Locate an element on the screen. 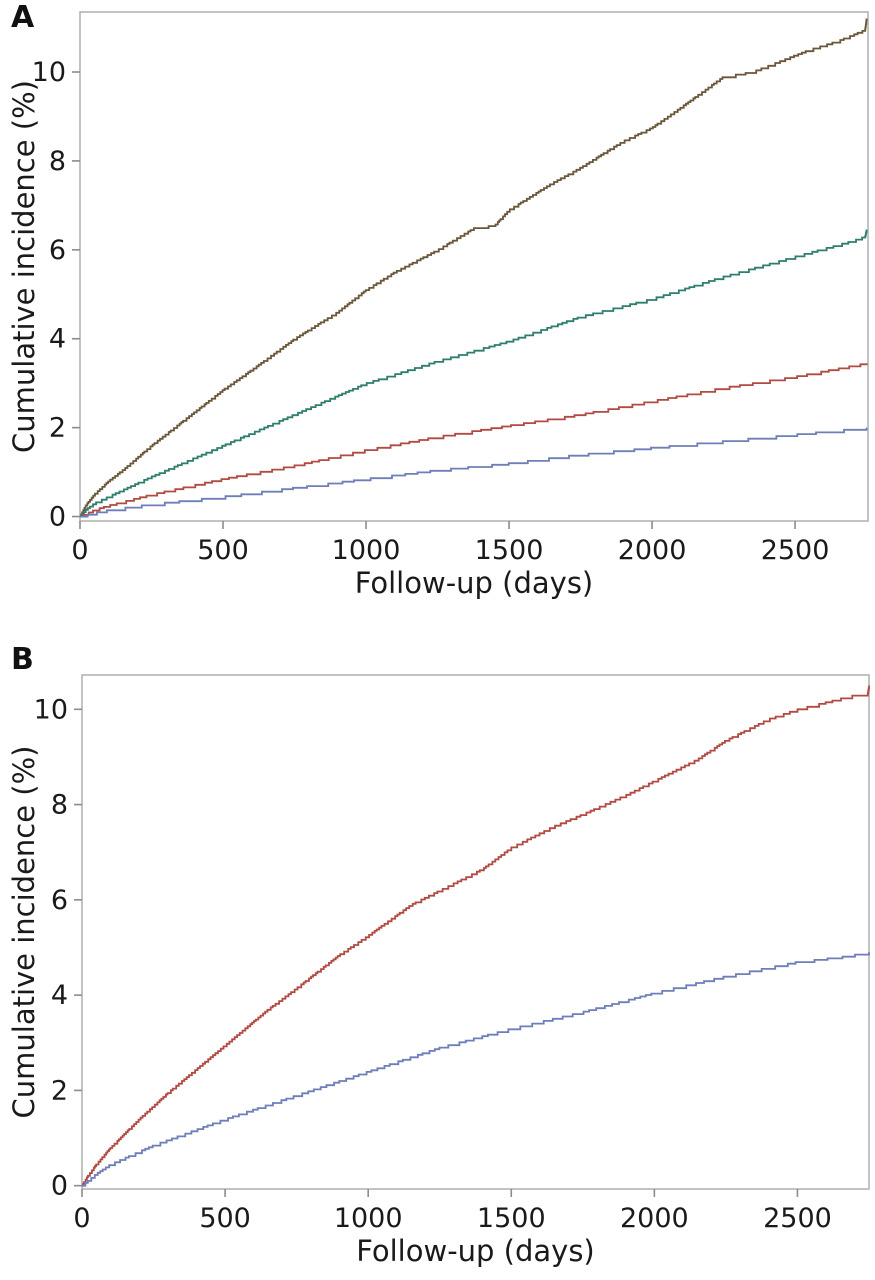 The image size is (875, 1280). series-curve-4-lowest-blue is located at coordinates (474, 472).